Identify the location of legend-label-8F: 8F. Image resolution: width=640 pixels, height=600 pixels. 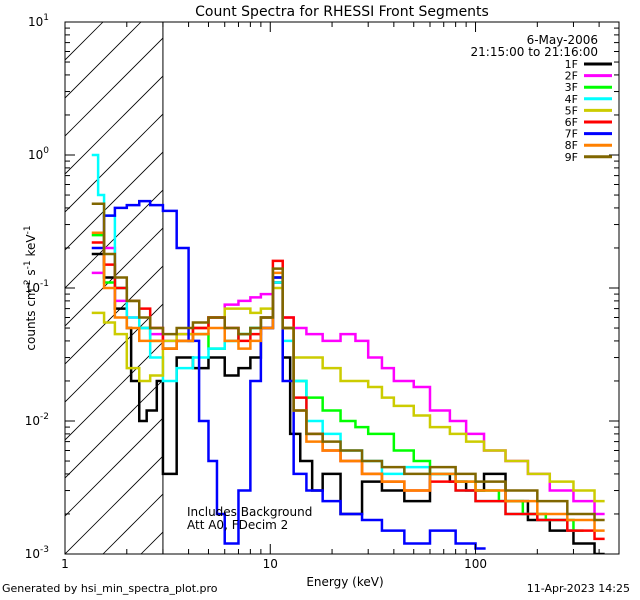
(571, 145).